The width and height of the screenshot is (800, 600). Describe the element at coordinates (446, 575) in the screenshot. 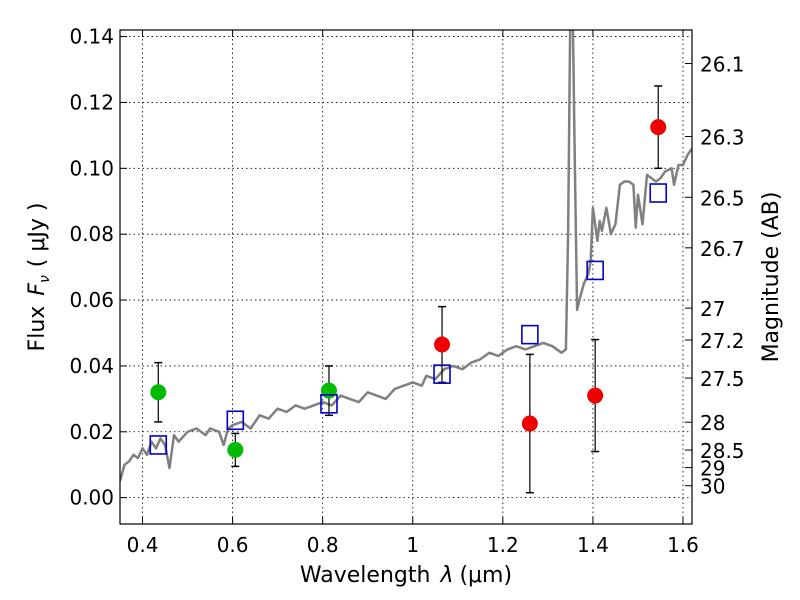

I see `x-axis-title-symbol: λ` at that location.